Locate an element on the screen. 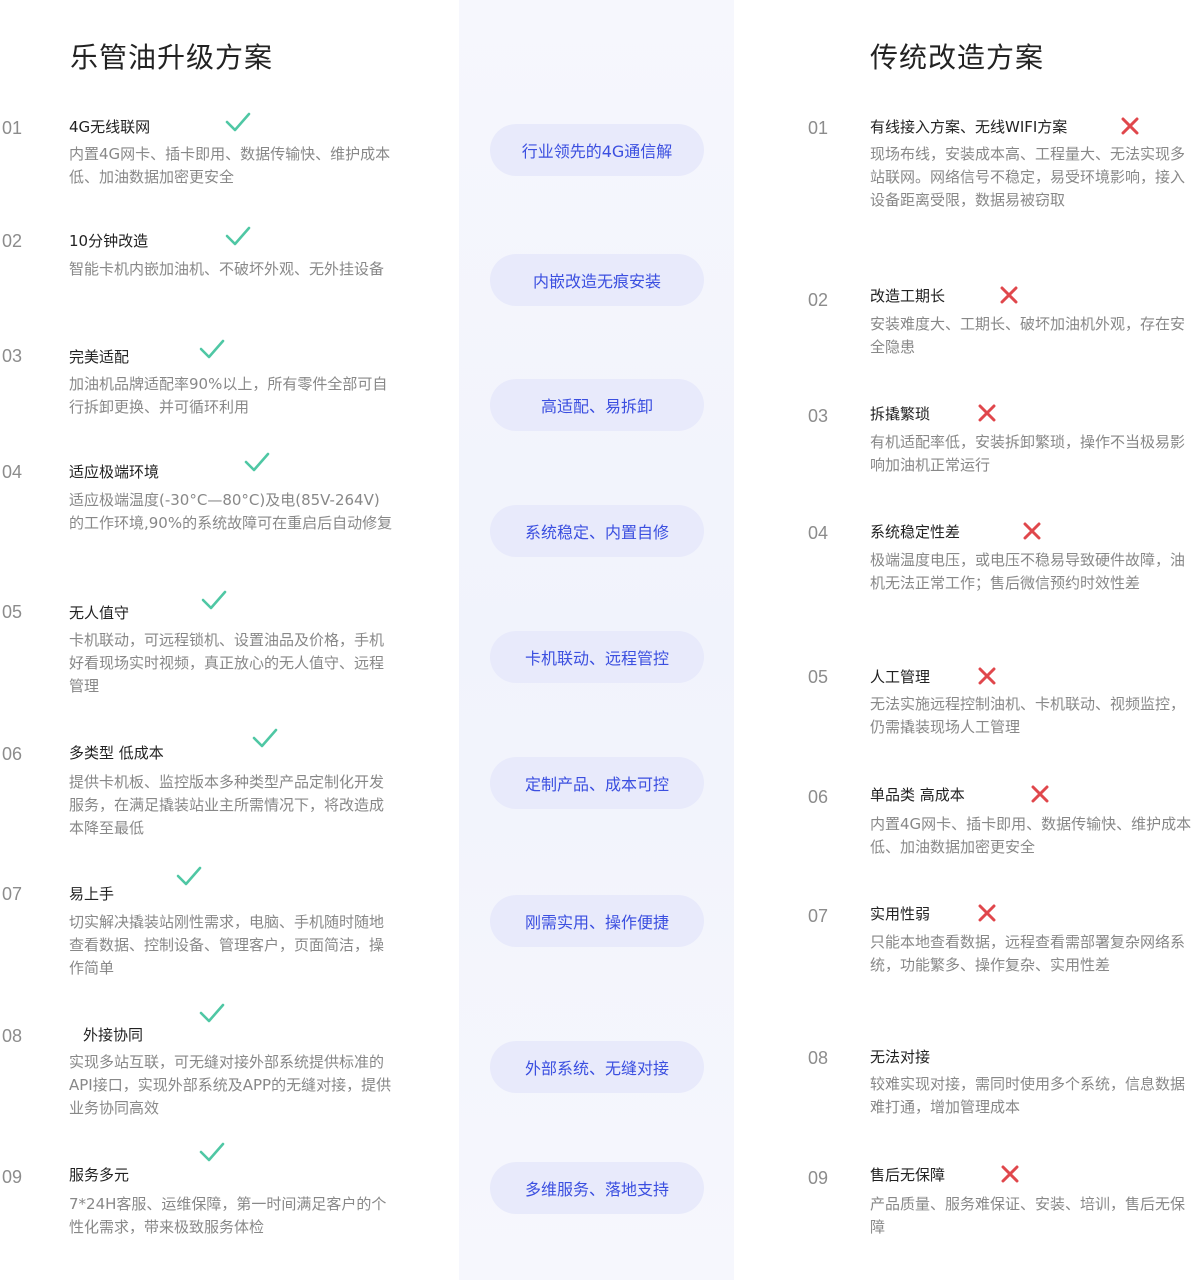 The width and height of the screenshot is (1196, 1280). feature-pill: 定制产品、成本可控 is located at coordinates (597, 783).